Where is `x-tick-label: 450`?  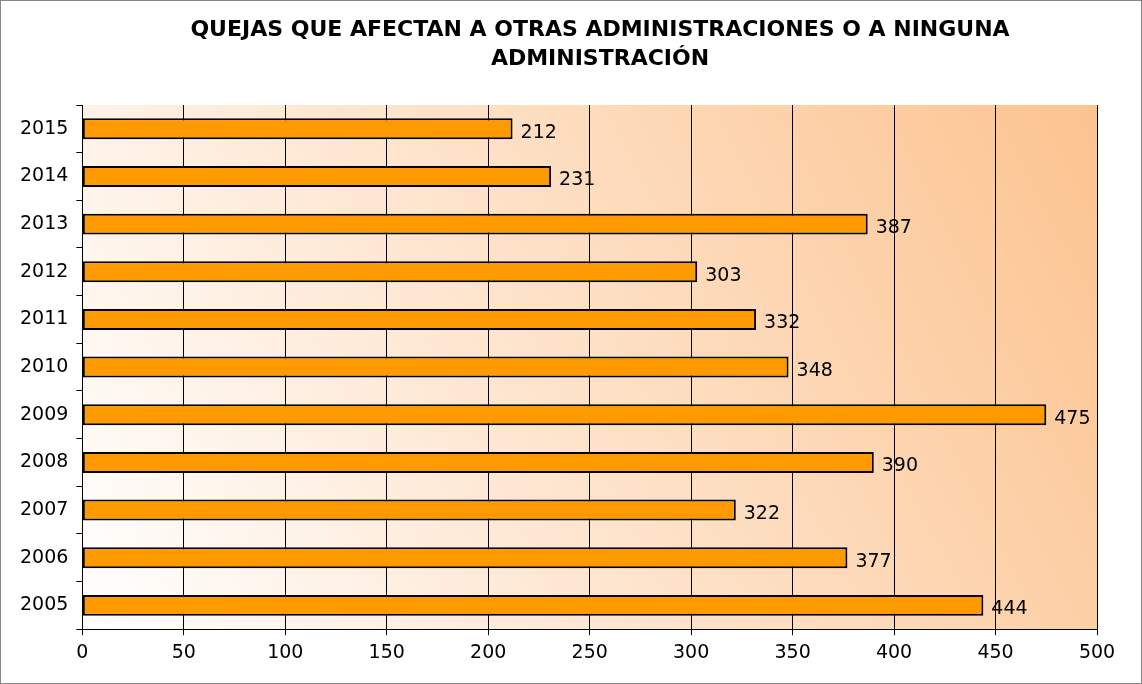
x-tick-label: 450 is located at coordinates (995, 650).